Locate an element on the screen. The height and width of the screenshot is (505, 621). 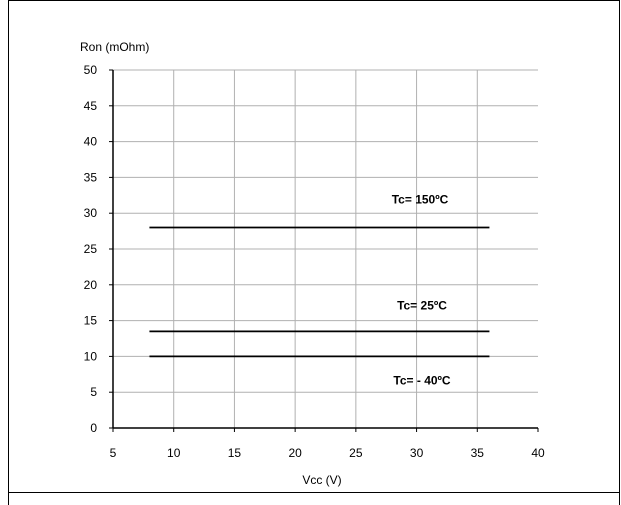
y-tick-label: 50 is located at coordinates (91, 70).